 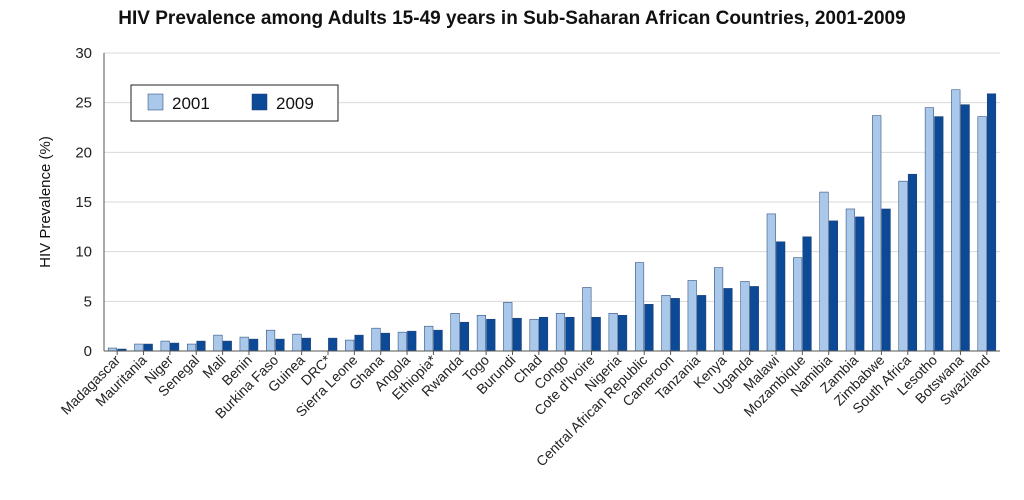 I want to click on legend-label-2001: 2001, so click(x=191, y=103).